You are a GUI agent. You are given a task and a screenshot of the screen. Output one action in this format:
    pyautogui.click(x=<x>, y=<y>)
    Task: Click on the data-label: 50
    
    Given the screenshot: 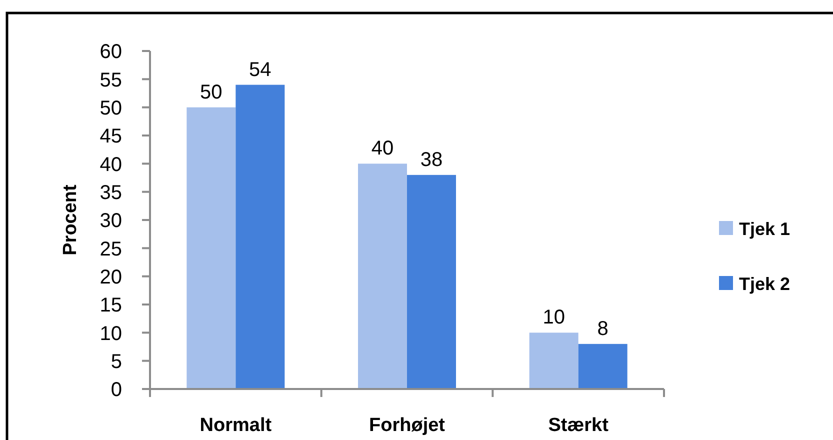 What is the action you would take?
    pyautogui.click(x=211, y=92)
    